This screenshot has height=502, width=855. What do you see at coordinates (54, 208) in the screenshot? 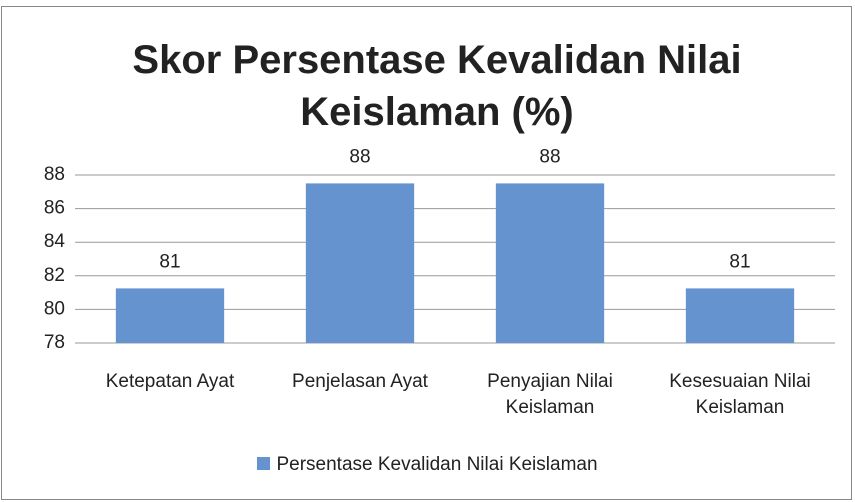
I see `y-tick-label: 86` at bounding box center [54, 208].